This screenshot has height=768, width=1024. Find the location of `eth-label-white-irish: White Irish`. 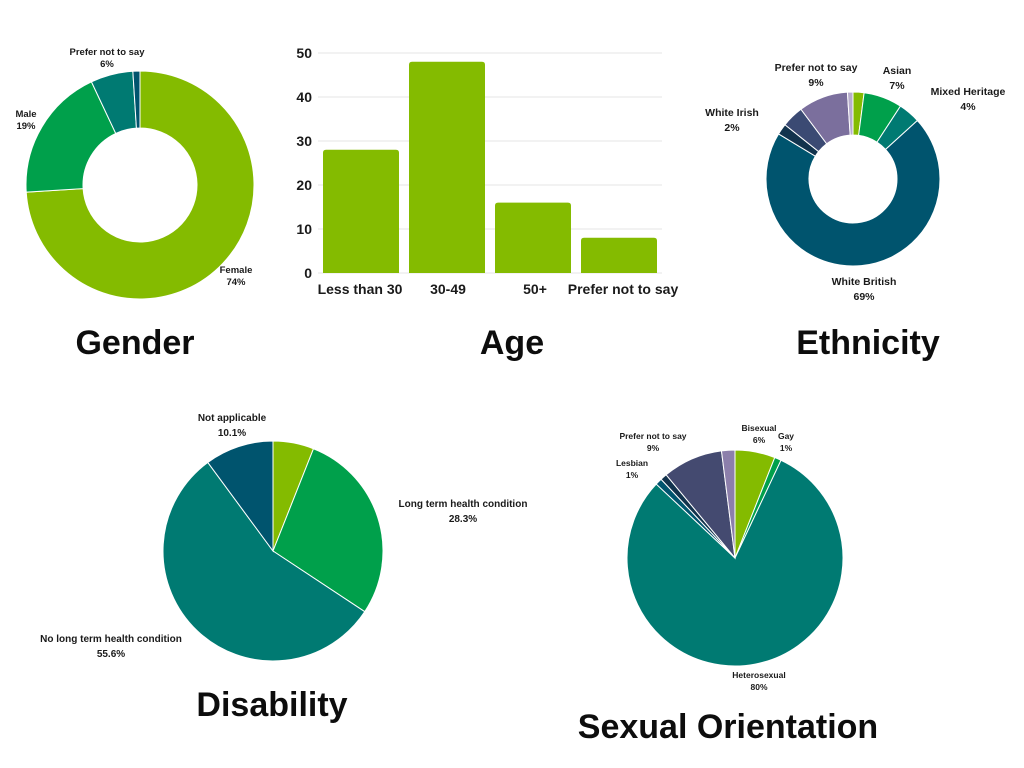

eth-label-white-irish: White Irish is located at coordinates (732, 113).